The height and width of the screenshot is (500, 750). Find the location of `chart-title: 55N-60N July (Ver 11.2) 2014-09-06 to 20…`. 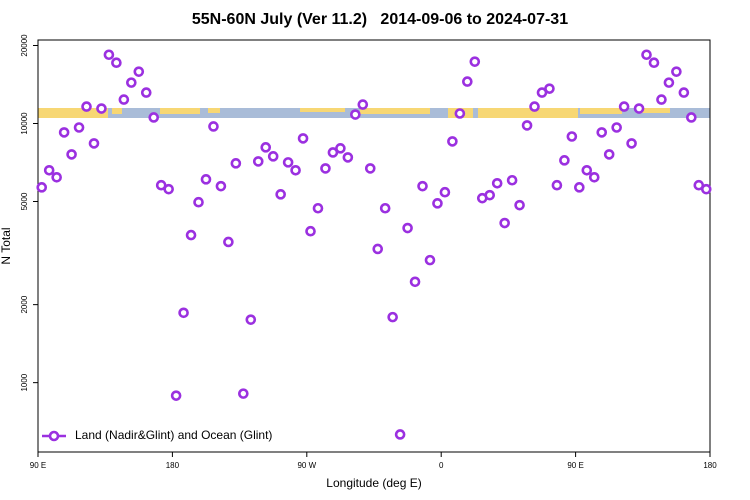

chart-title: 55N-60N July (Ver 11.2) 2014-09-06 to 20… is located at coordinates (380, 19).